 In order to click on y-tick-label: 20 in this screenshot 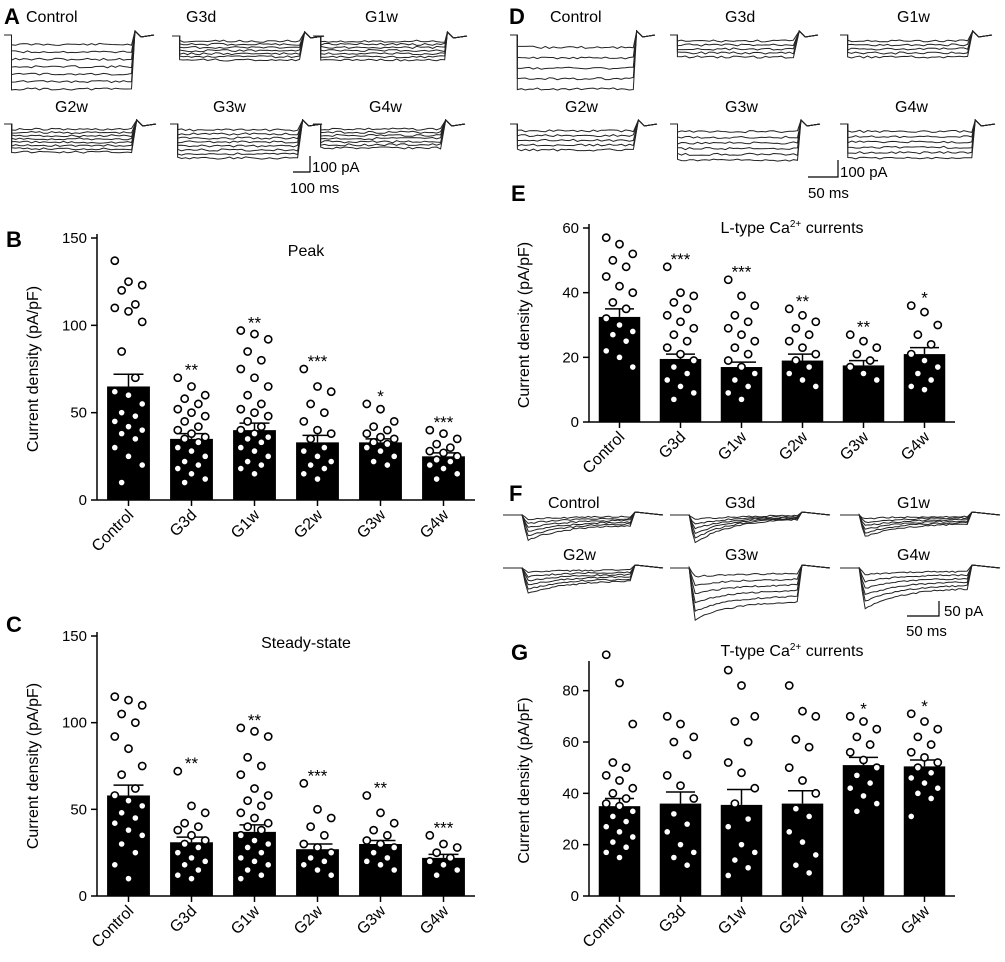, I will do `click(570, 845)`.